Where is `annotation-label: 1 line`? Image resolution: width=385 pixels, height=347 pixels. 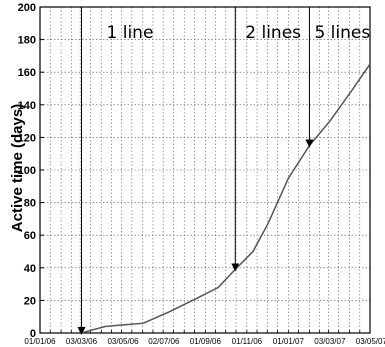
annotation-label: 1 line is located at coordinates (130, 33).